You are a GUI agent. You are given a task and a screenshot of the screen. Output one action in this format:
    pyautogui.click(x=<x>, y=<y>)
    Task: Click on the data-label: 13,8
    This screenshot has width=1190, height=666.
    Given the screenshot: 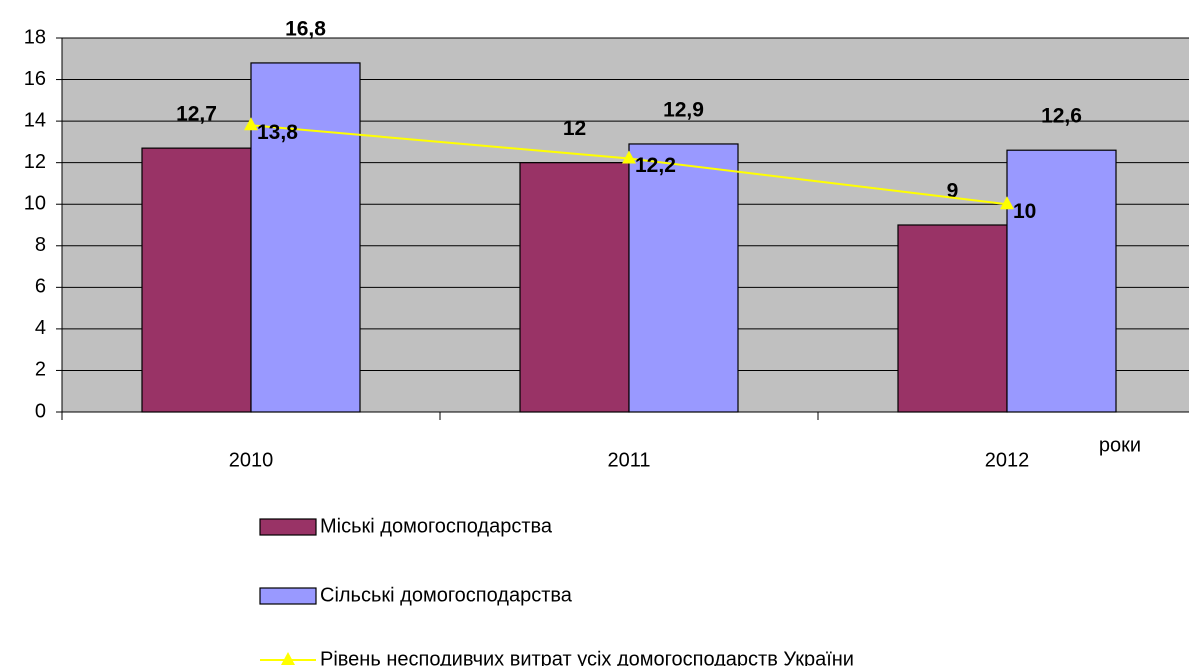 What is the action you would take?
    pyautogui.click(x=277, y=132)
    